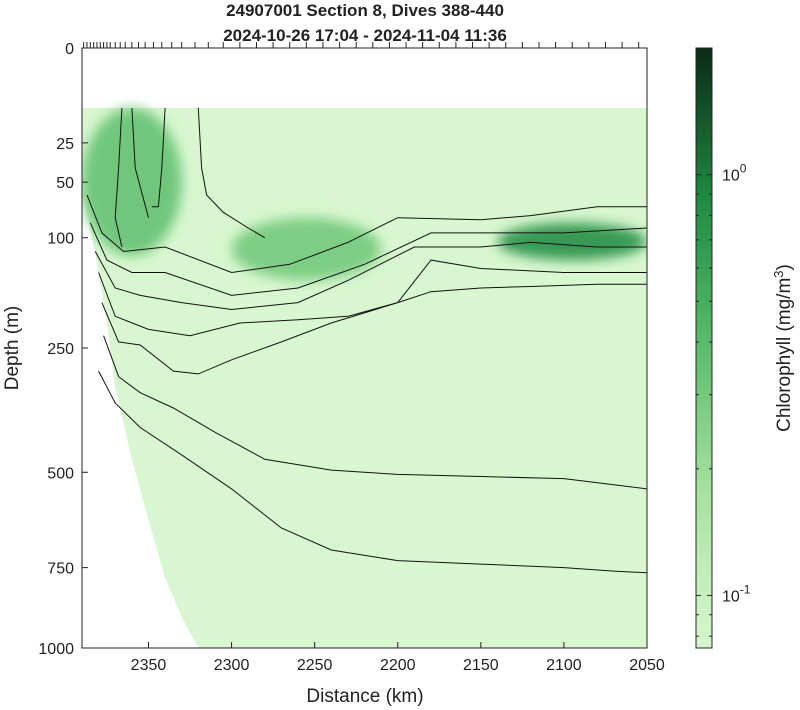 Image resolution: width=800 pixels, height=710 pixels. What do you see at coordinates (232, 665) in the screenshot?
I see `x-tick-label: 2300` at bounding box center [232, 665].